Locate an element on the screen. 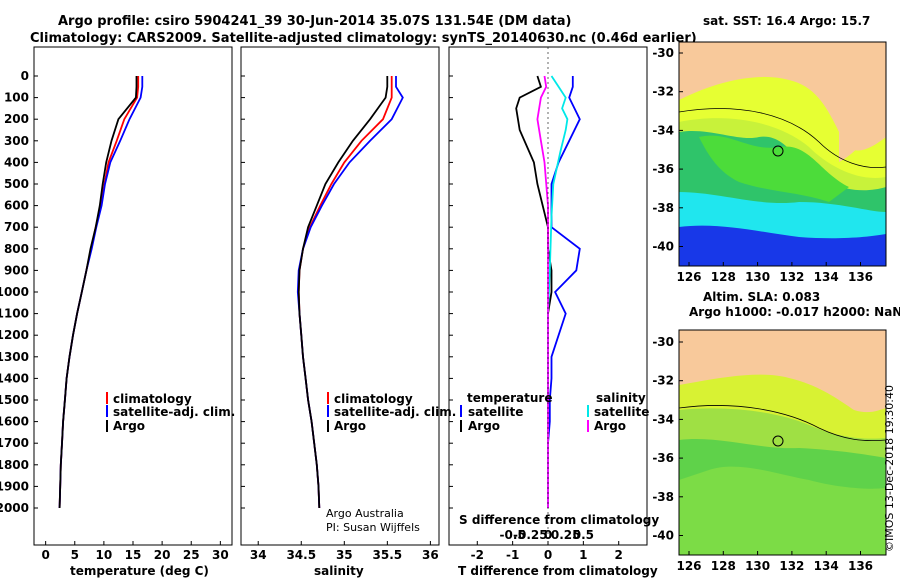  s-diff-tick-label: -0.5 is located at coordinates (513, 535).